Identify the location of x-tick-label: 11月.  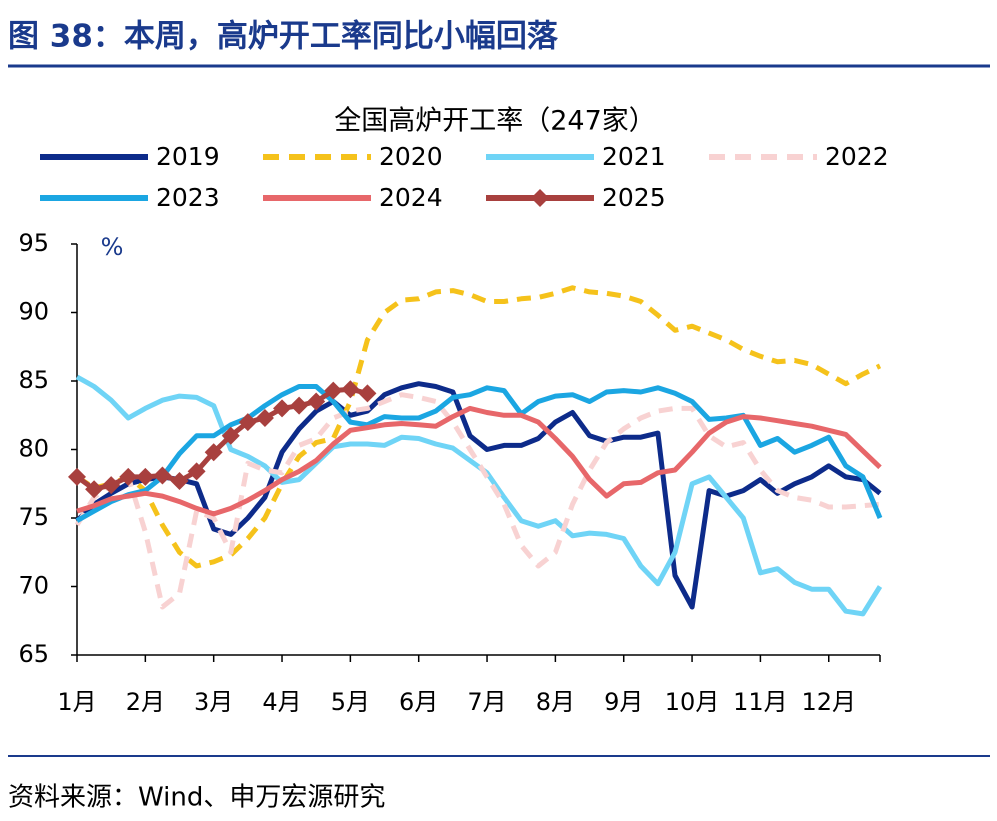
(760, 702).